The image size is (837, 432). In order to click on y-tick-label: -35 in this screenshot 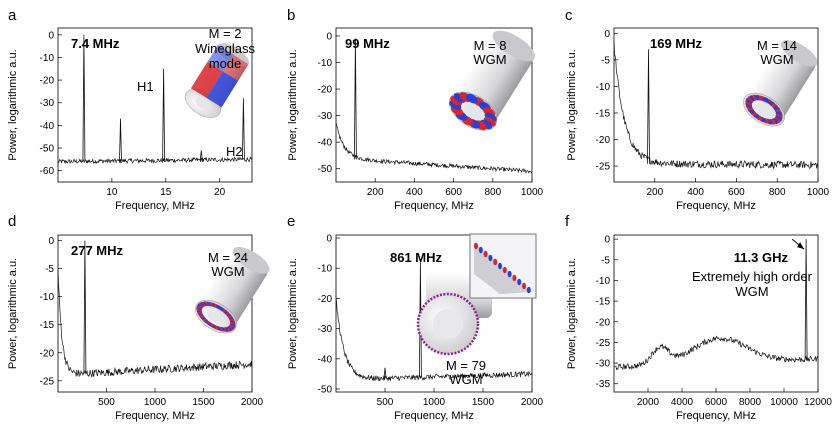, I will do `click(603, 384)`.